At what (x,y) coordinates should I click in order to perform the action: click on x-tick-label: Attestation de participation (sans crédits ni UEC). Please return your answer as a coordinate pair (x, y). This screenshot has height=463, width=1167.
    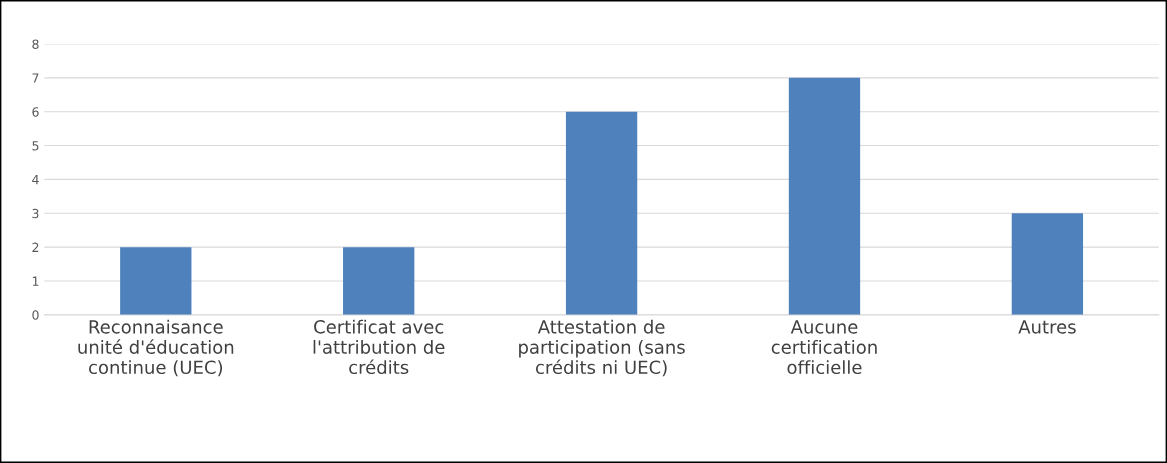
    Looking at the image, I should click on (602, 348).